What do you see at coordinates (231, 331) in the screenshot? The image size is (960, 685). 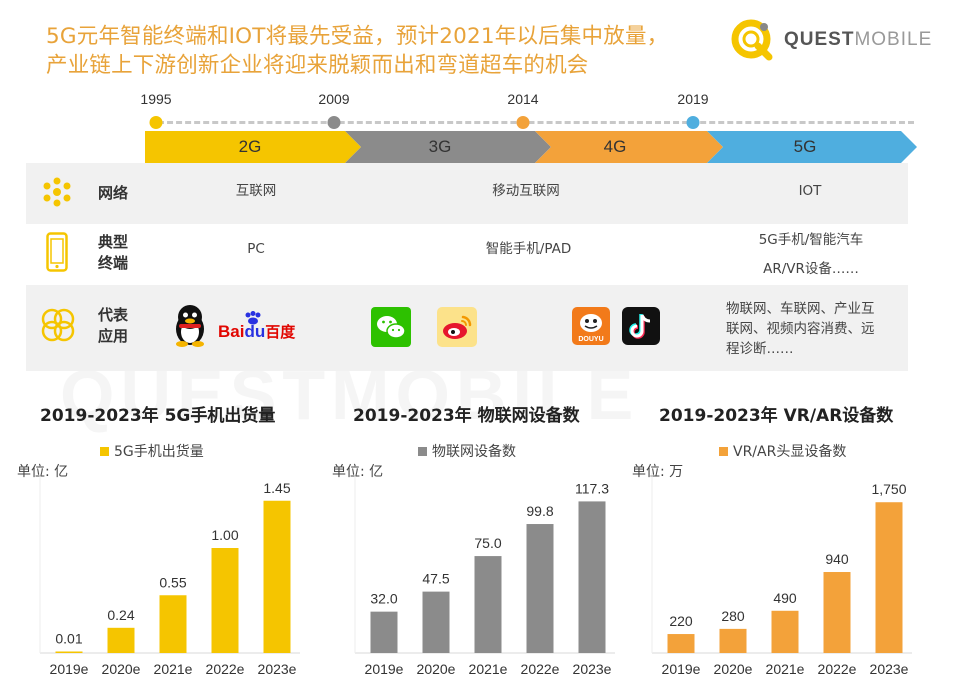 I see `baidu-text-bai: Bai` at bounding box center [231, 331].